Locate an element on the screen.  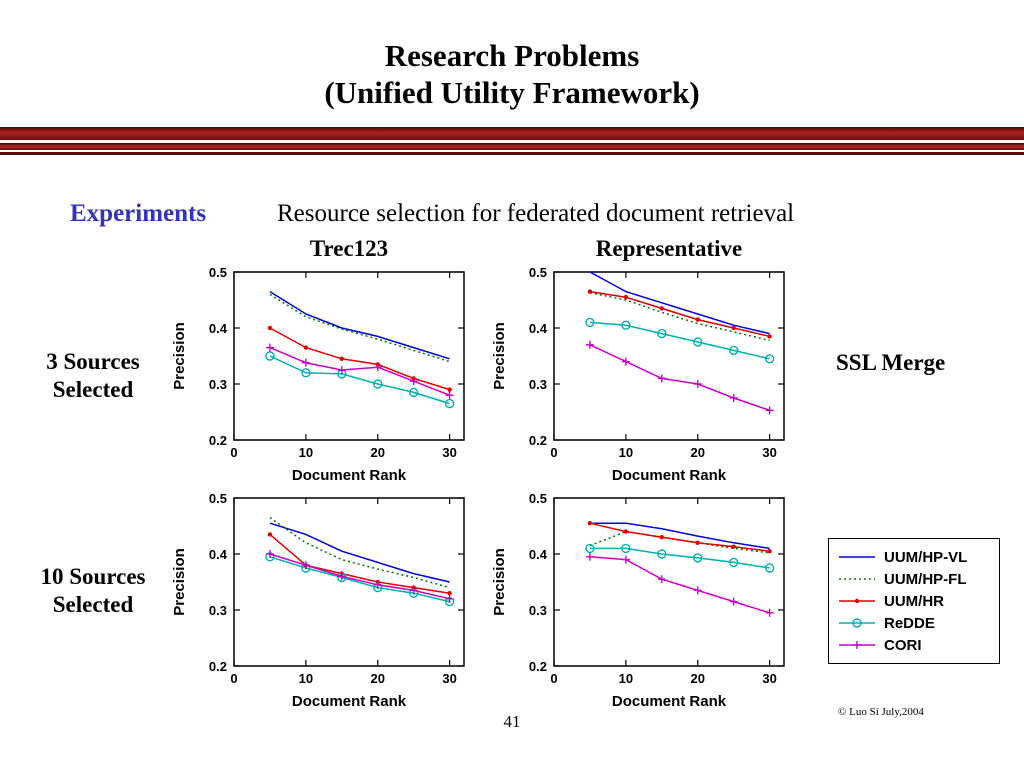
ssl-merge-label: SSL Merge is located at coordinates (891, 362).